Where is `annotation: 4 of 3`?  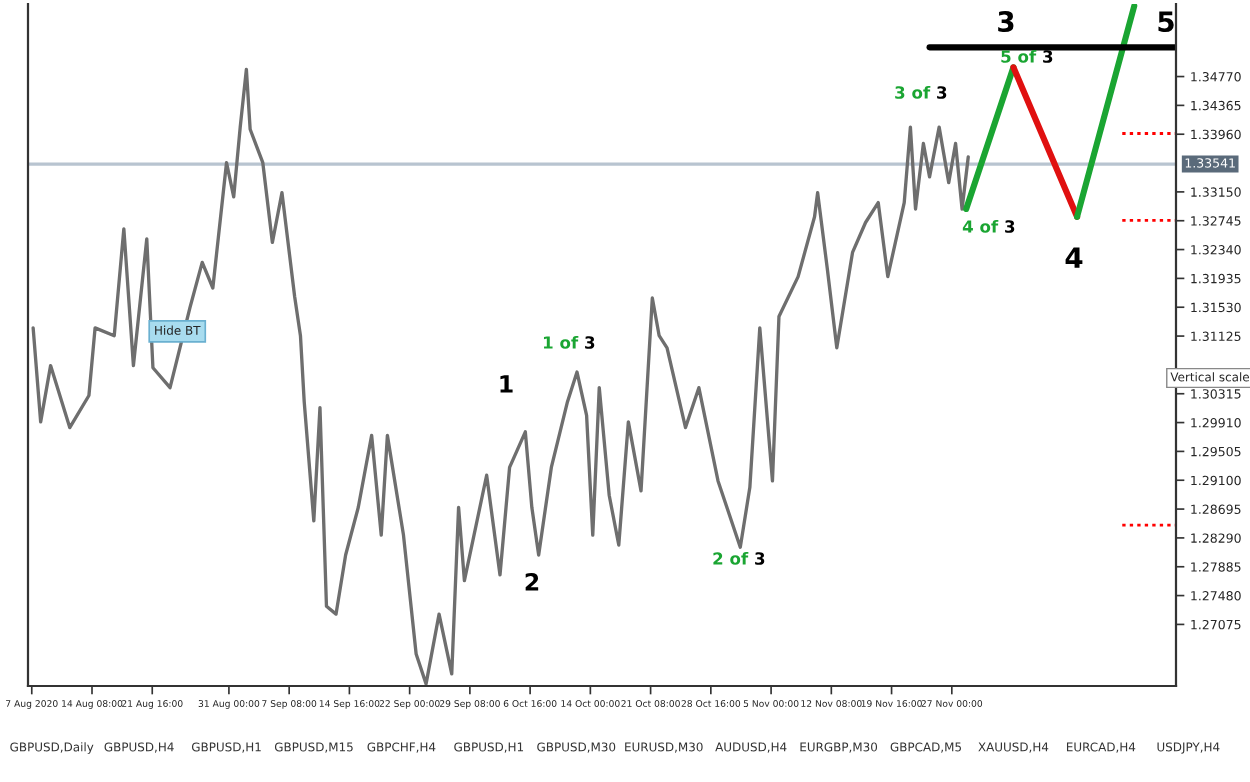
annotation: 4 of 3 is located at coordinates (988, 226).